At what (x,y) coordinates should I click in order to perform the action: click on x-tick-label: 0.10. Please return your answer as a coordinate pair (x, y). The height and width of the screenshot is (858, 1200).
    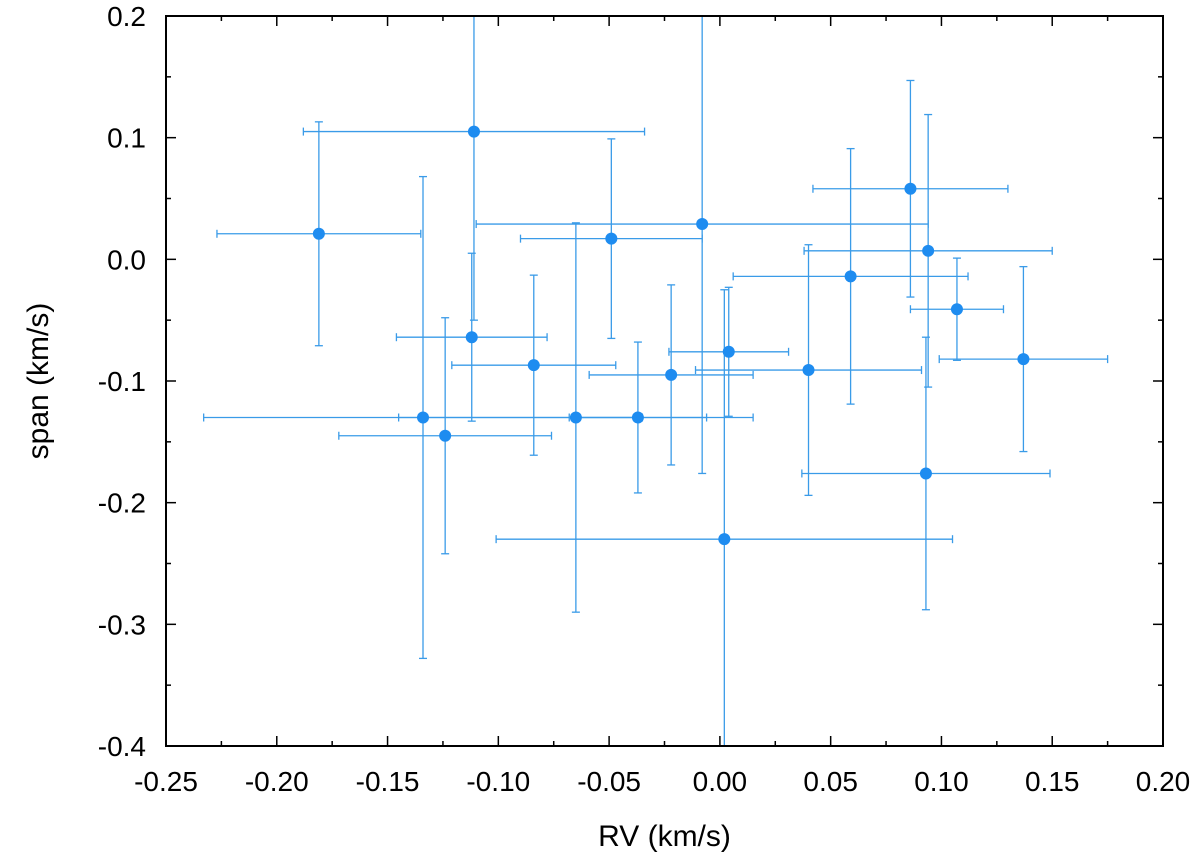
    Looking at the image, I should click on (941, 781).